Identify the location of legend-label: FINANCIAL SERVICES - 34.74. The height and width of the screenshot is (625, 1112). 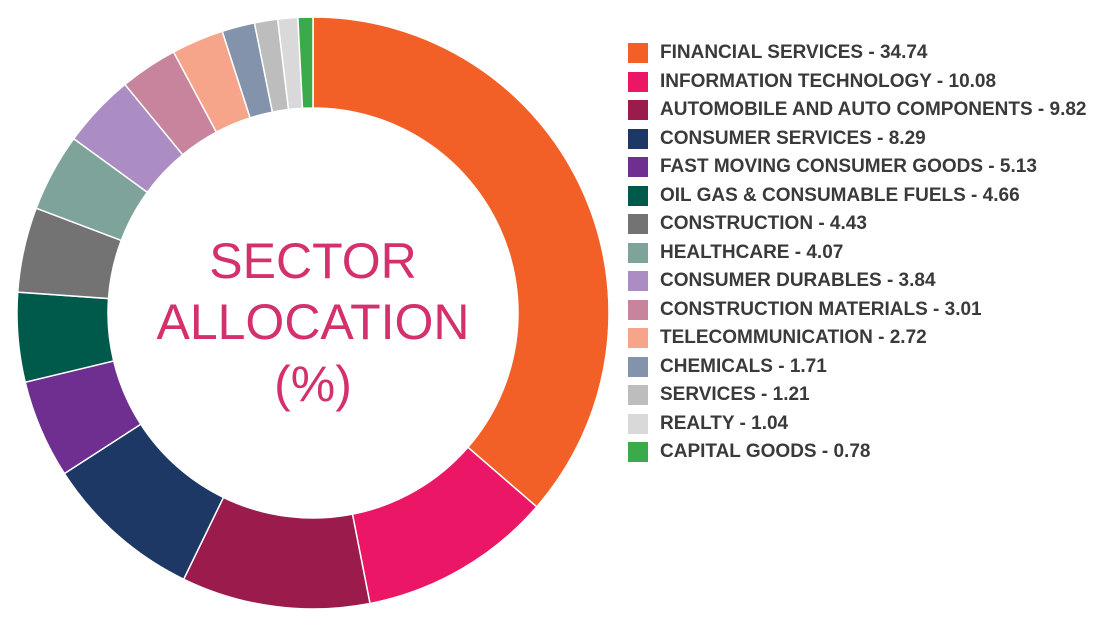
(794, 52).